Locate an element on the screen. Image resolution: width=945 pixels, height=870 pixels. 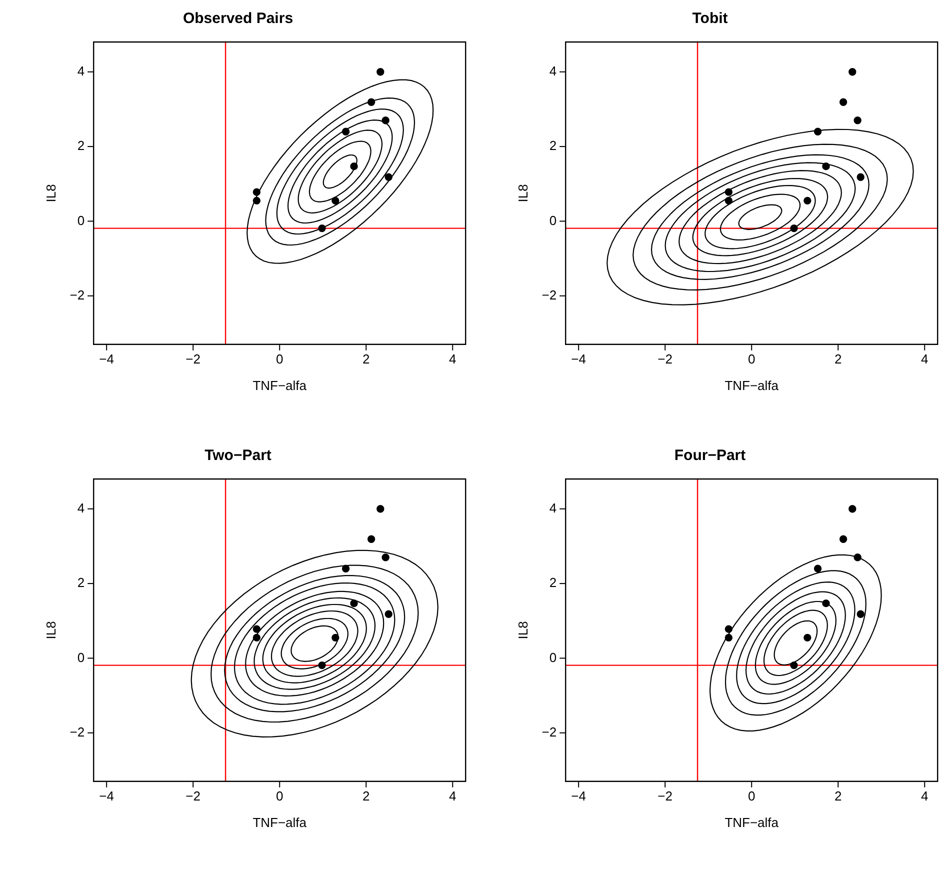
chart-title: Tobit is located at coordinates (710, 19).